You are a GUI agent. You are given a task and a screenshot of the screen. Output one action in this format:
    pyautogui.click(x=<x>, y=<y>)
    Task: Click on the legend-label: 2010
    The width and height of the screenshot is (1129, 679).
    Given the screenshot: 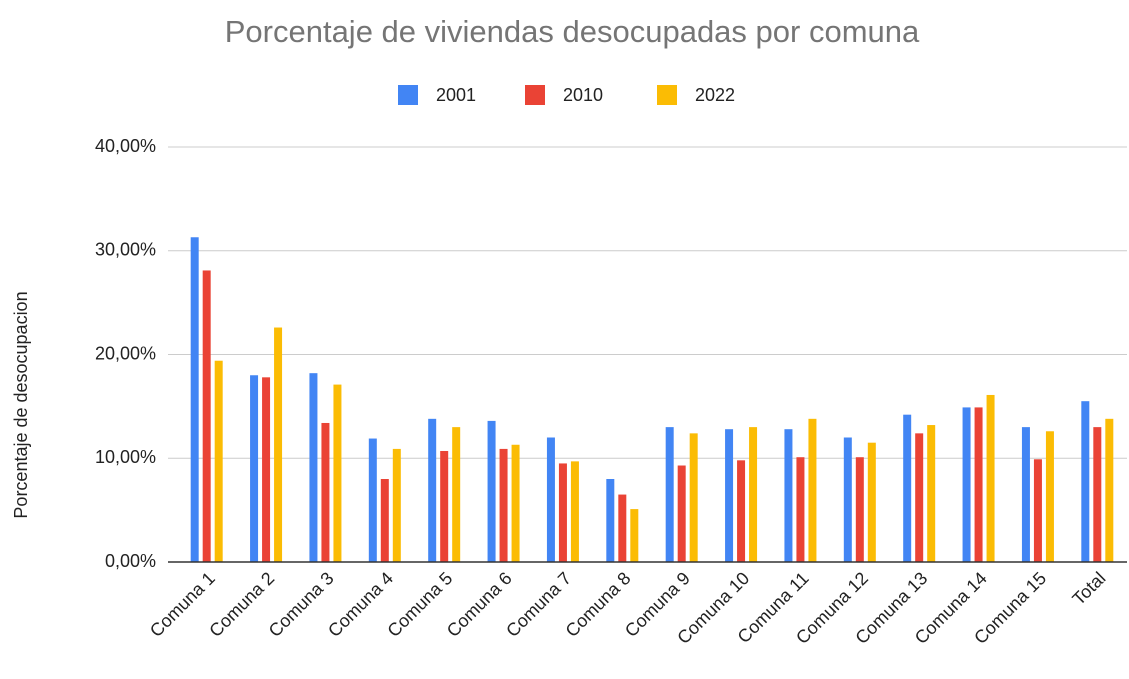 What is the action you would take?
    pyautogui.click(x=583, y=95)
    